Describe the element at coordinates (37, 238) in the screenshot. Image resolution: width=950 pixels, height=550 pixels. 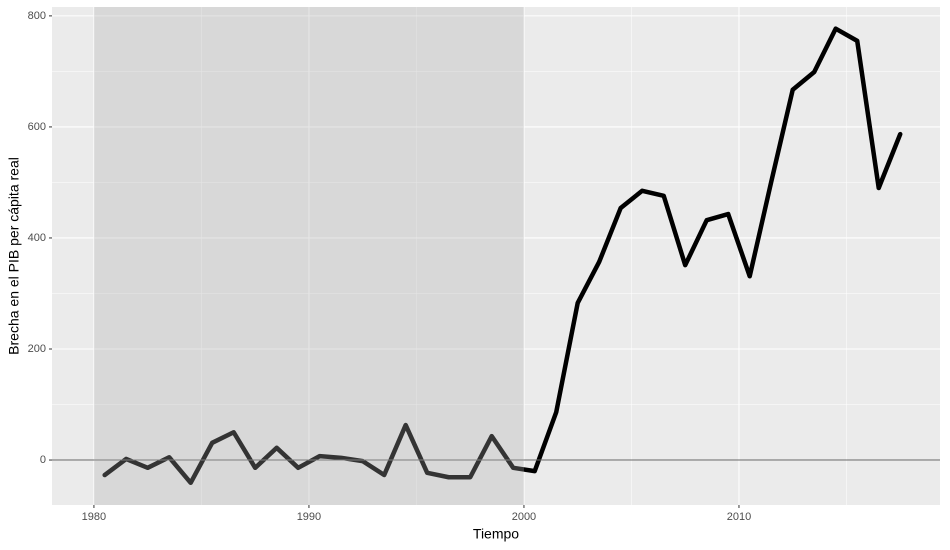
I see `y-tick-label: 400` at that location.